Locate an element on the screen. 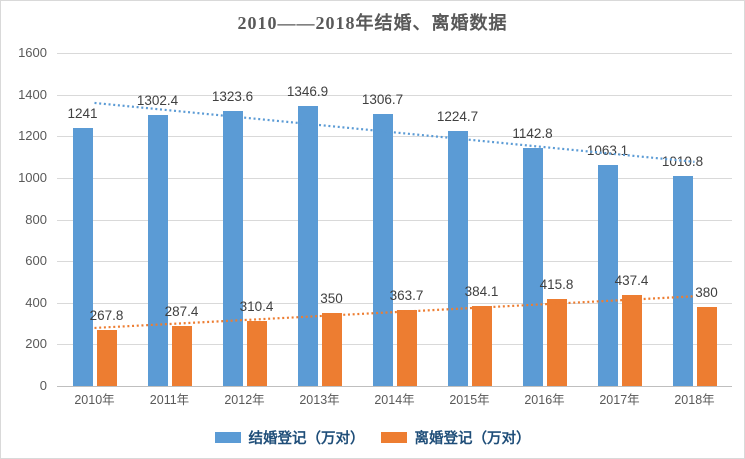  chart-legend: 结婚登记（万对） 离婚登记（万对） is located at coordinates (372, 437).